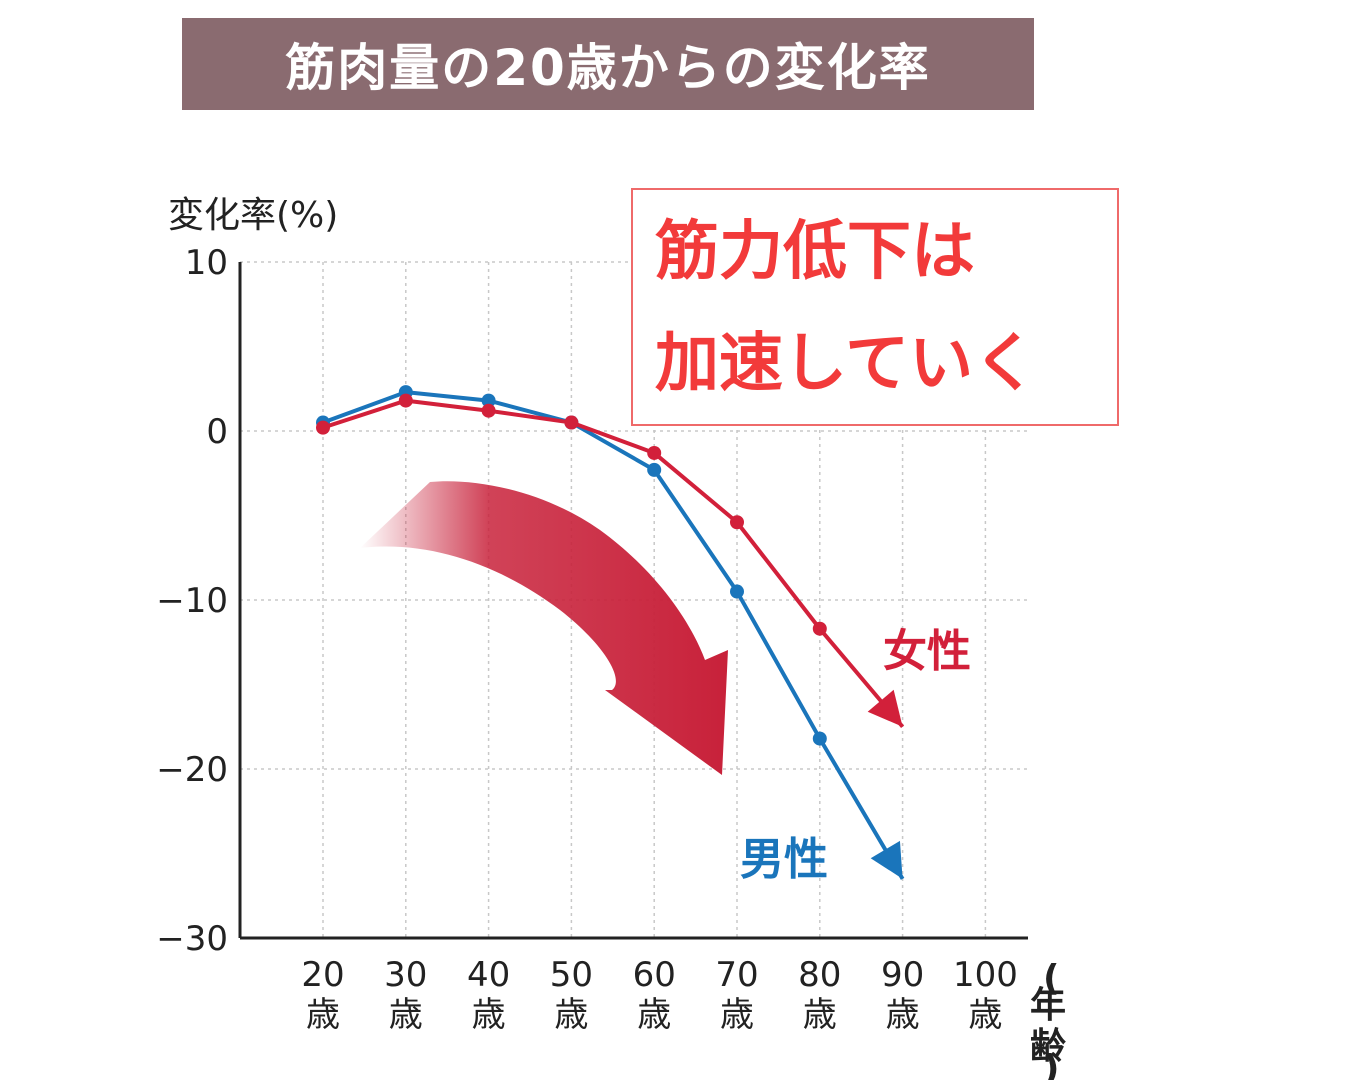 The image size is (1351, 1080). What do you see at coordinates (322, 975) in the screenshot?
I see `x-tick-label: 20` at bounding box center [322, 975].